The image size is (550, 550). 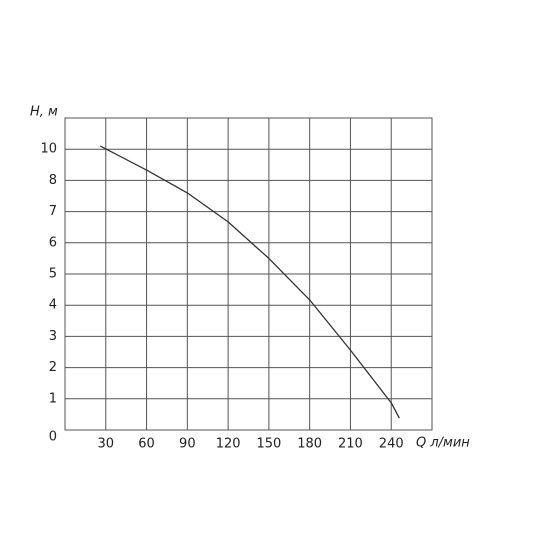 What do you see at coordinates (53, 367) in the screenshot?
I see `y-tick-label: 2` at bounding box center [53, 367].